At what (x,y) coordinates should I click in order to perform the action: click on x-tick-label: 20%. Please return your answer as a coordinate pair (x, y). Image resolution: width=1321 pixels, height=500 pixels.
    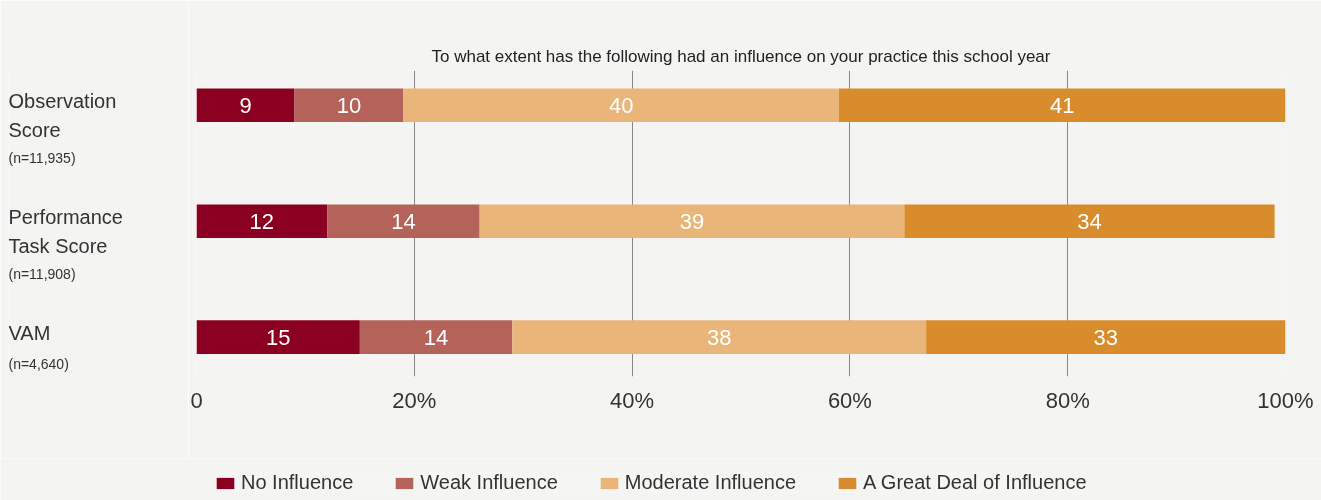
    Looking at the image, I should click on (414, 400).